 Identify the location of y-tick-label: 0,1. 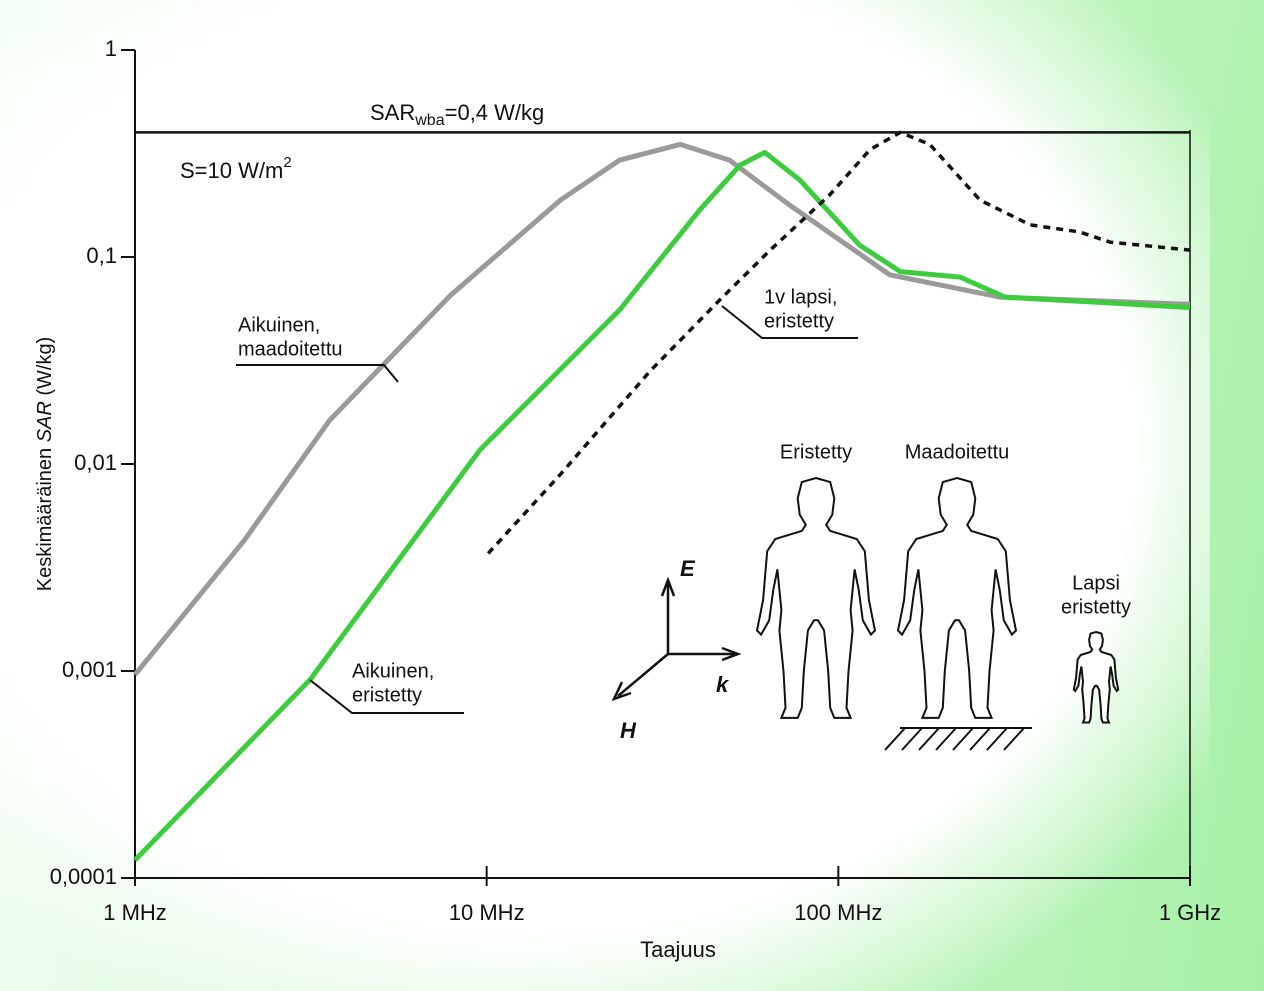
(101, 255).